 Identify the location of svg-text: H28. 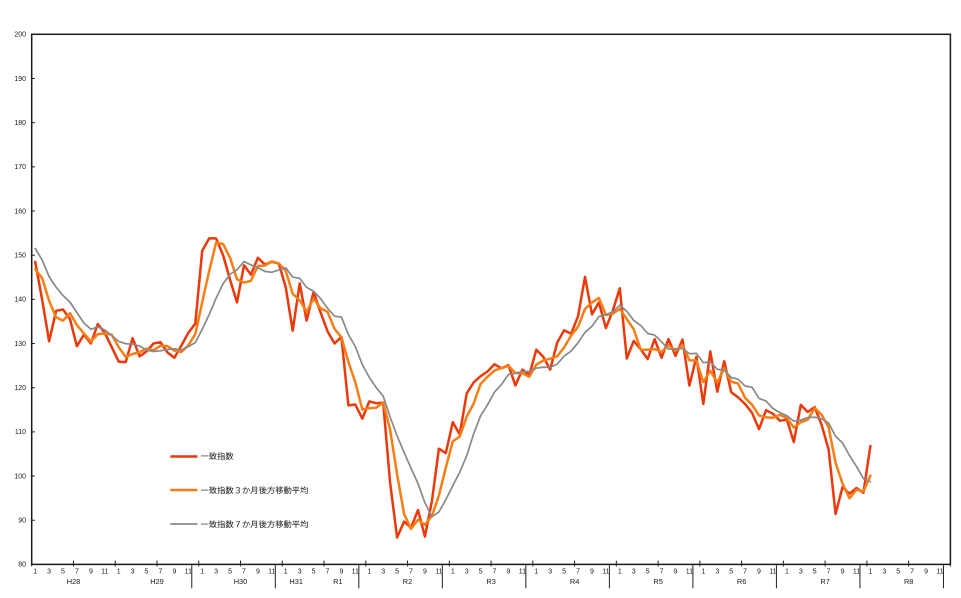
(74, 581).